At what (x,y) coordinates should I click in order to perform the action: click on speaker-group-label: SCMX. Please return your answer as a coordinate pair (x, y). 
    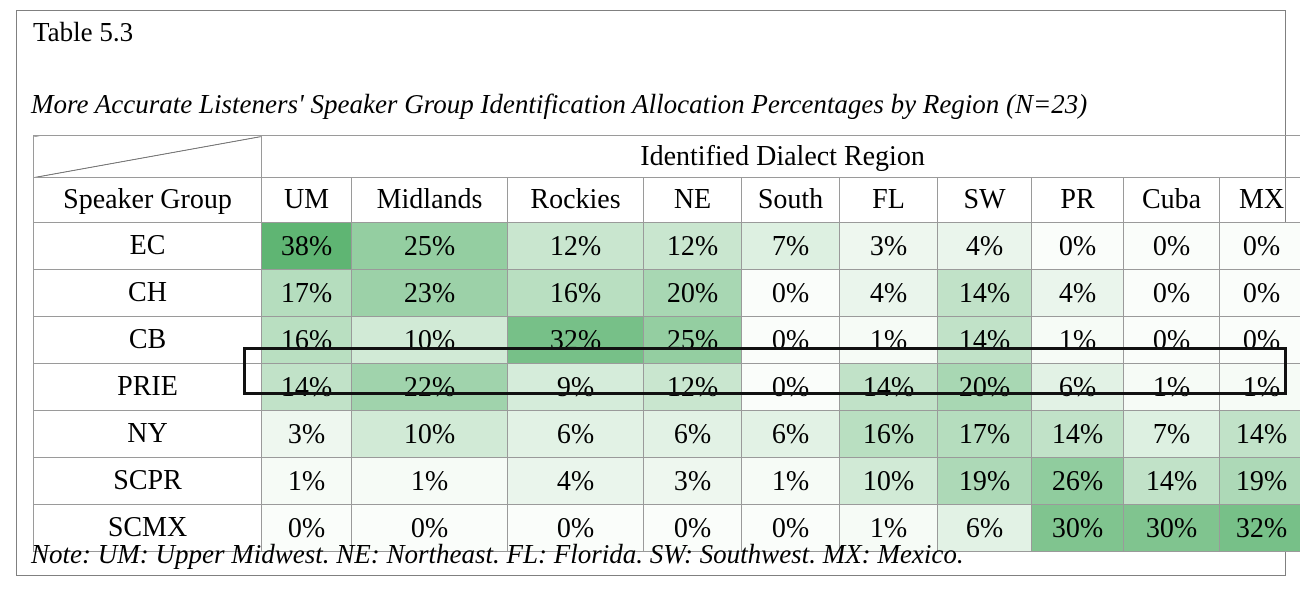
    Looking at the image, I should click on (147, 528).